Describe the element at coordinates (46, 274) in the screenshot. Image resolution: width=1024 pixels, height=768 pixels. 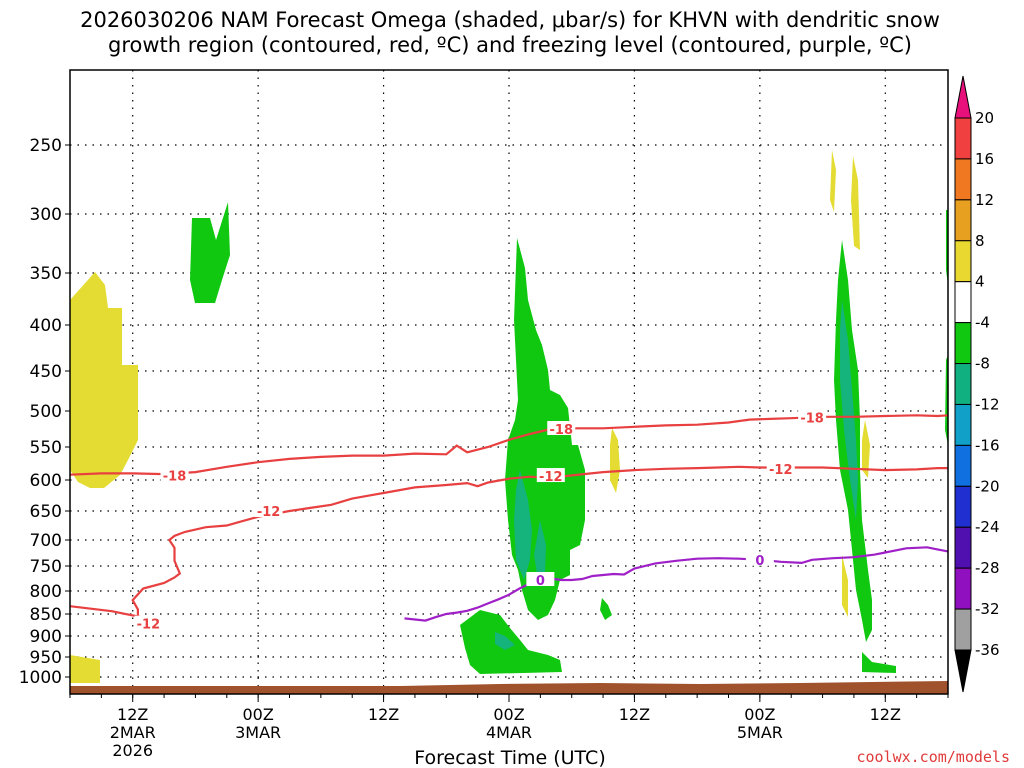
I see `y-tick-label: 350` at that location.